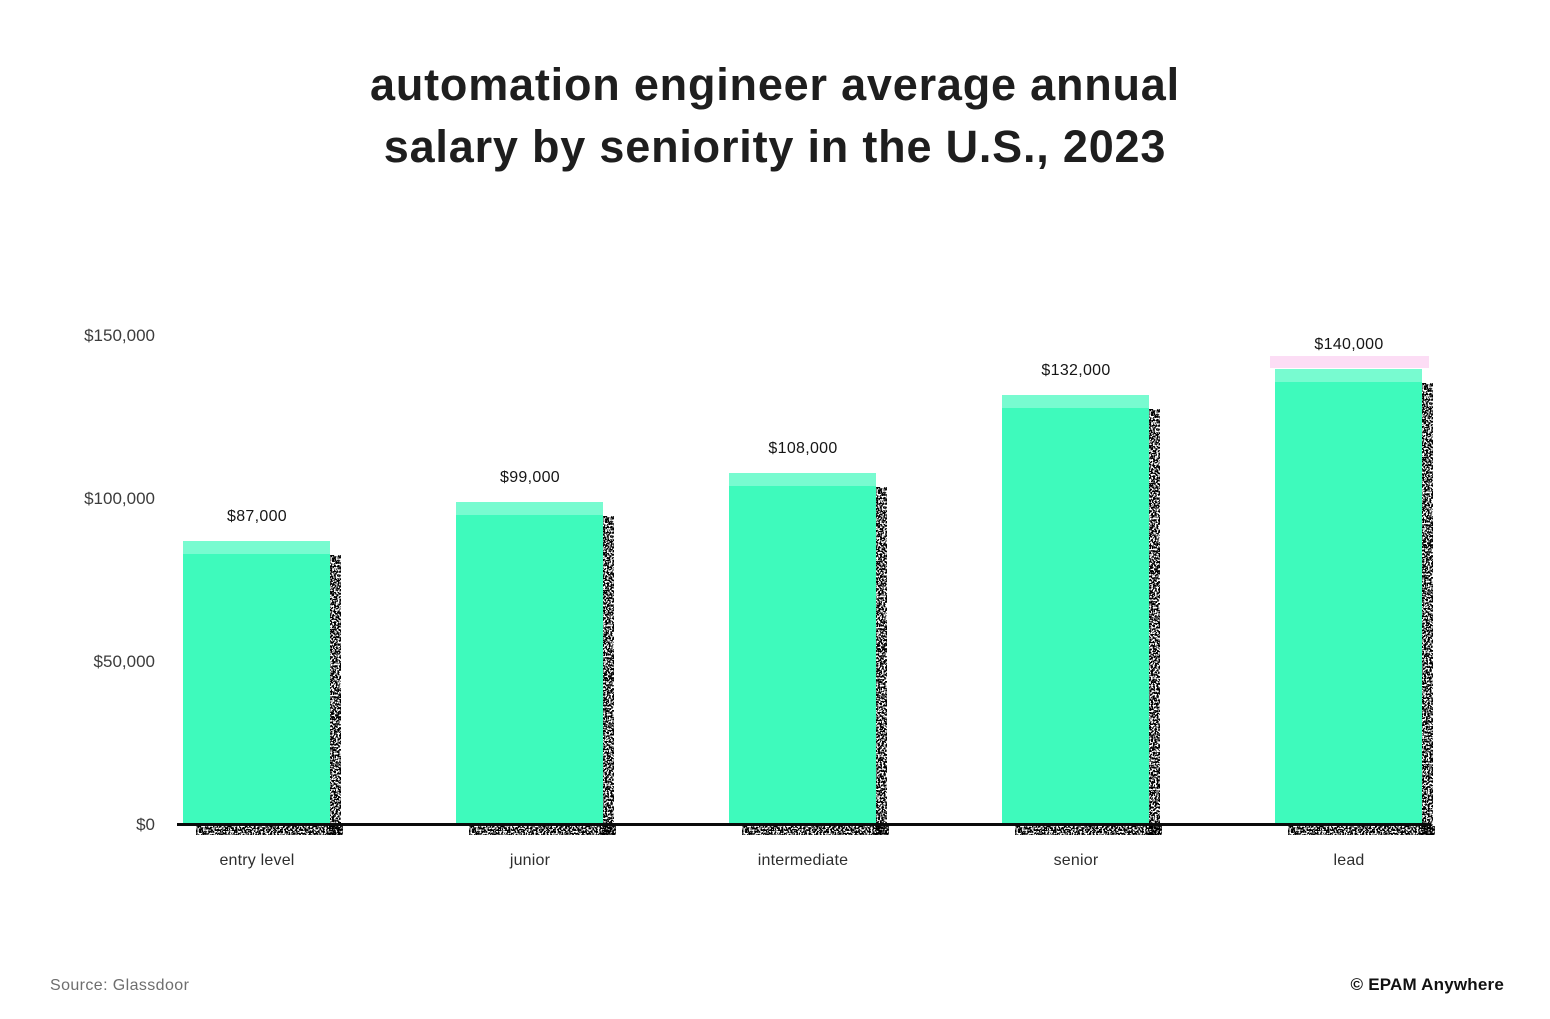 The height and width of the screenshot is (1019, 1550). I want to click on bar-value-label: $99,000, so click(530, 478).